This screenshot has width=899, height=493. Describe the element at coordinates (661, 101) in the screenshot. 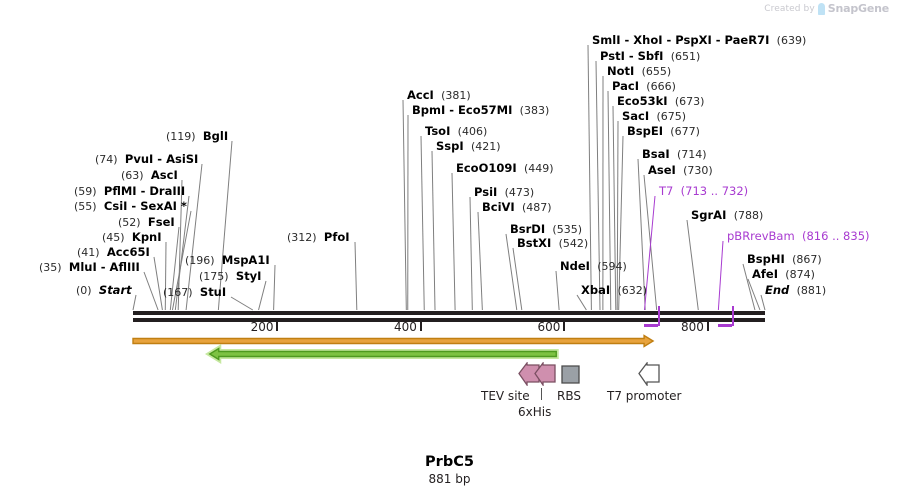

I see `enzyme-label-eco53ki: Eco53kI (673)` at that location.